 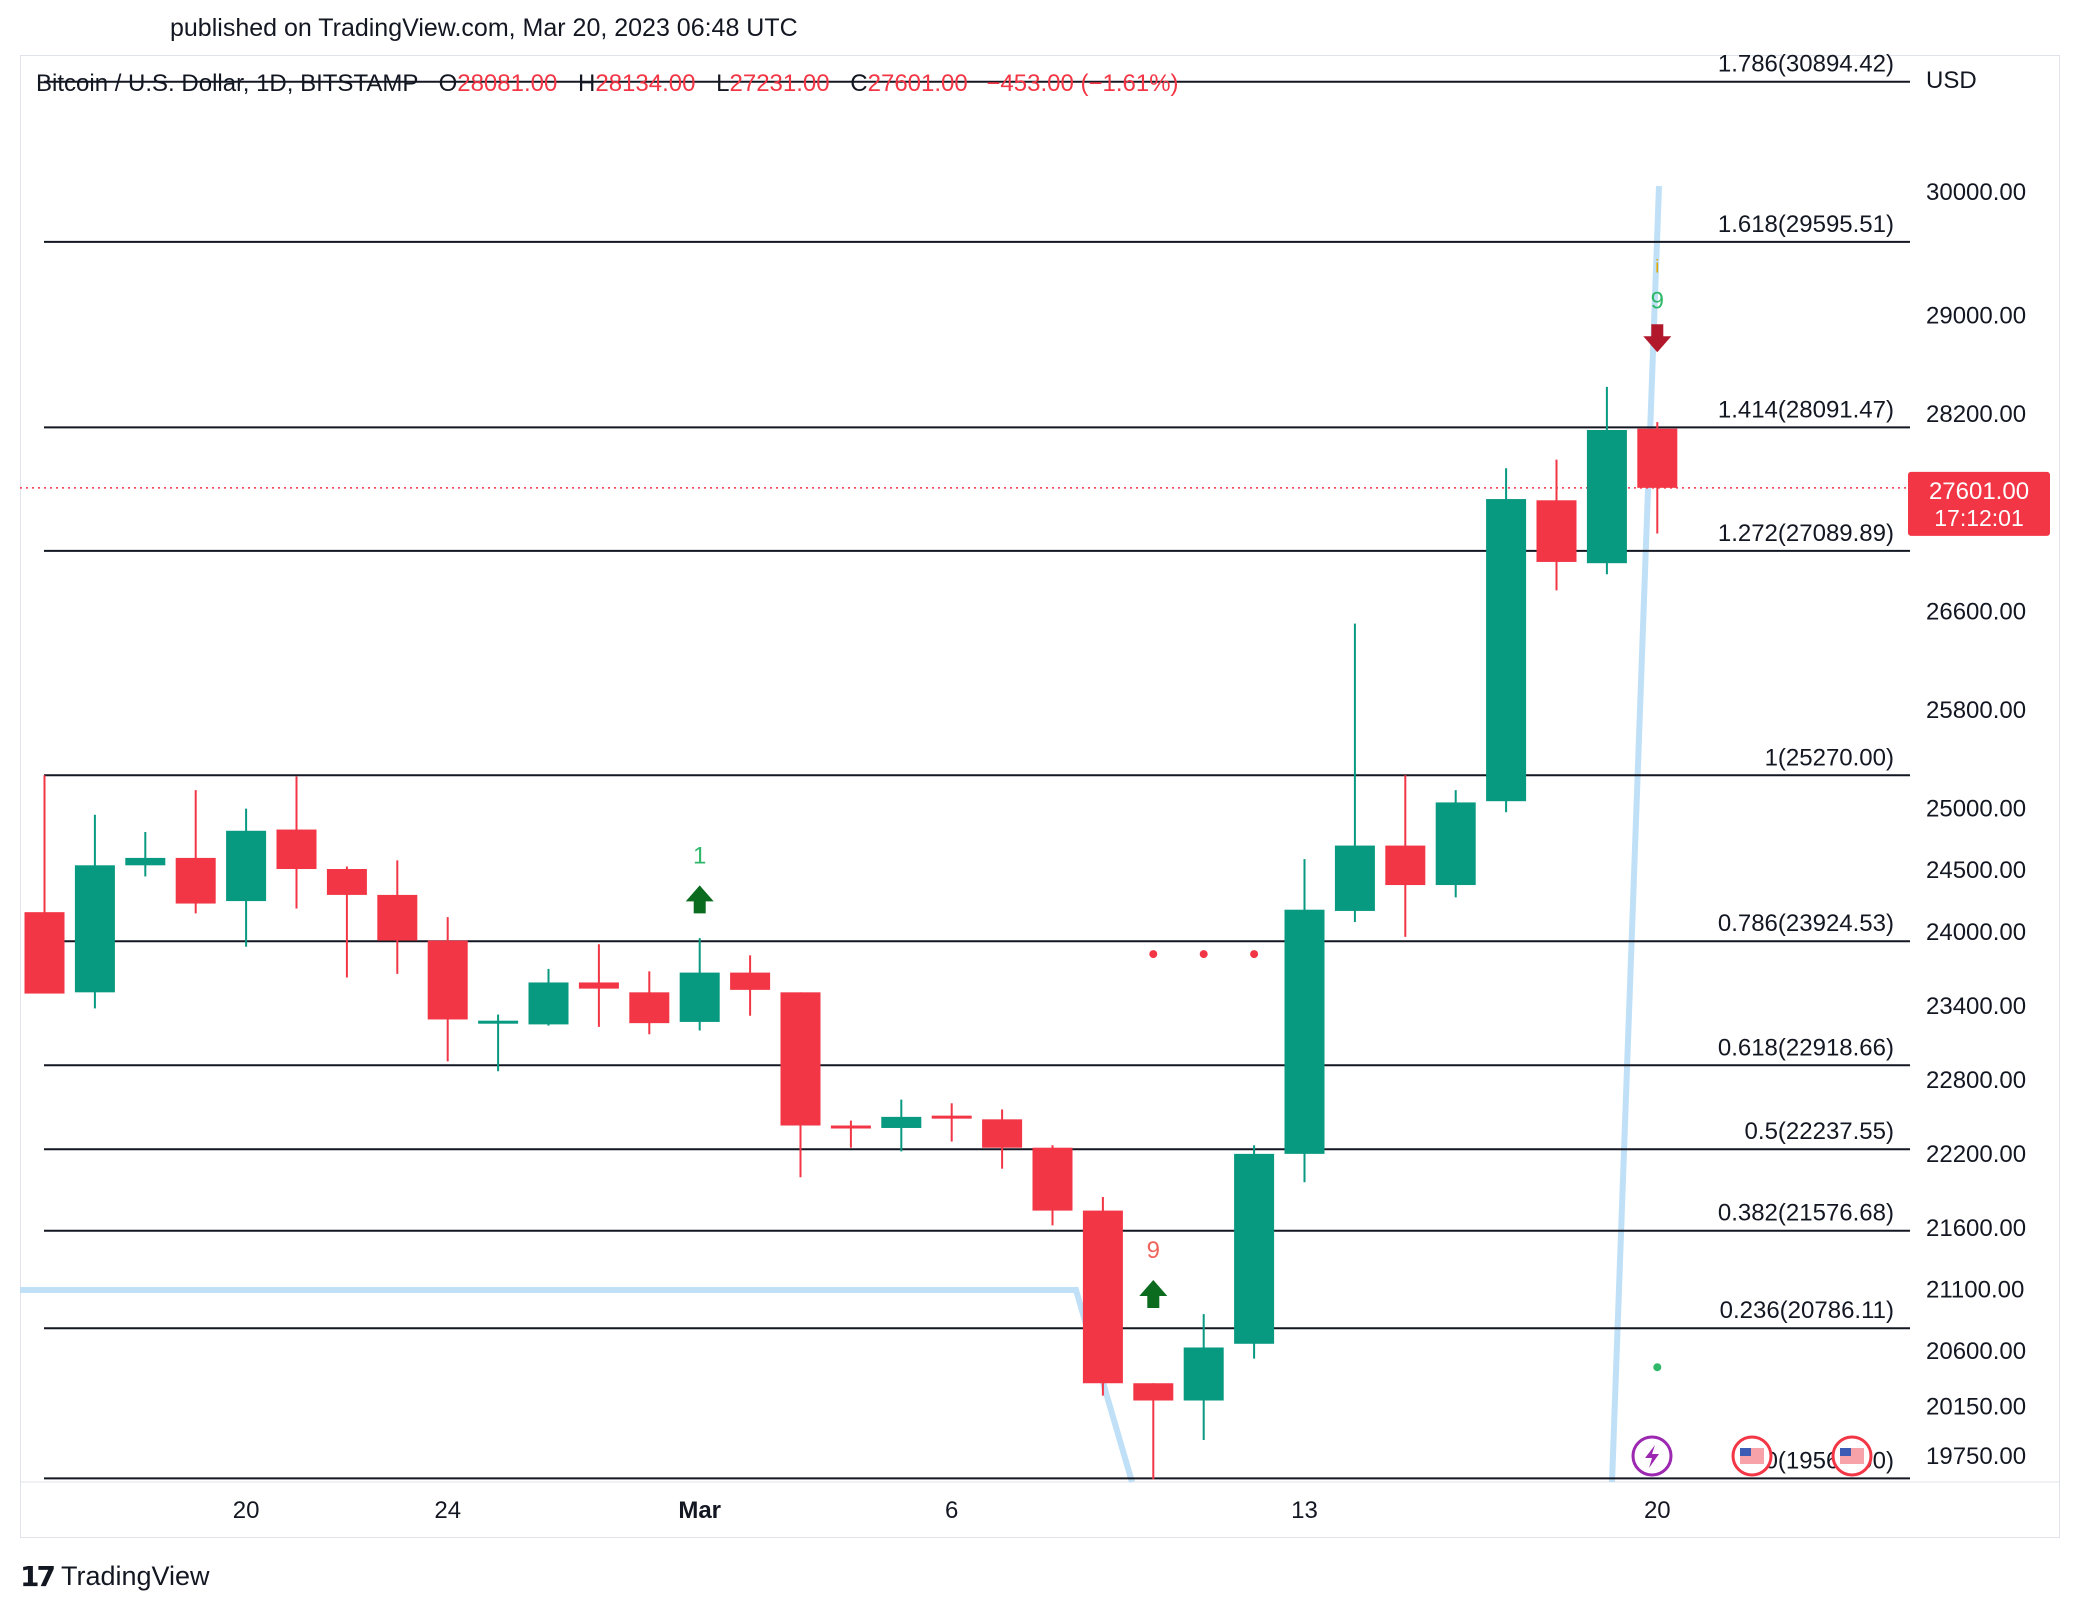 What do you see at coordinates (1829, 757) in the screenshot?
I see `fib-level-label: 1(25270.00)` at bounding box center [1829, 757].